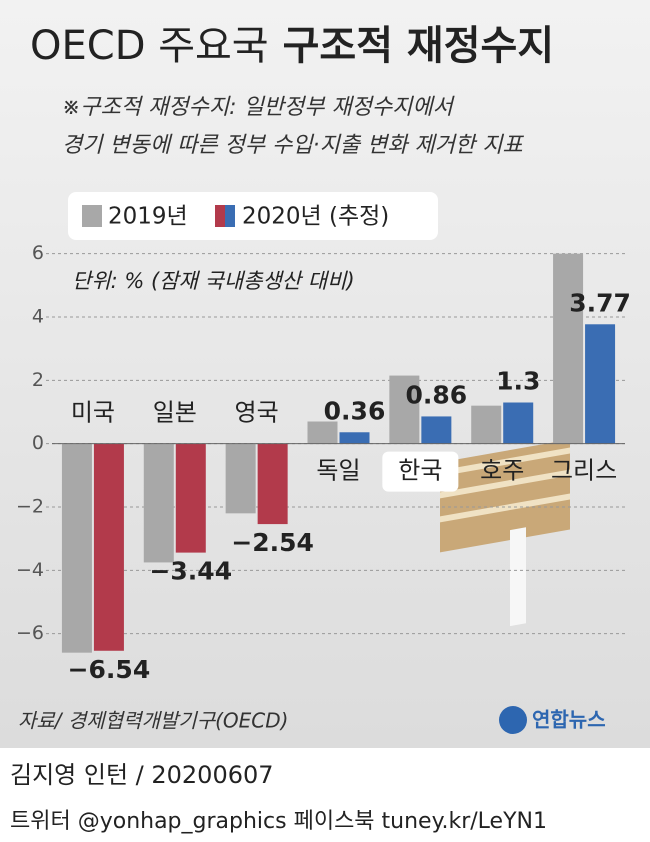  What do you see at coordinates (109, 669) in the screenshot?
I see `value-label: −6.54` at bounding box center [109, 669].